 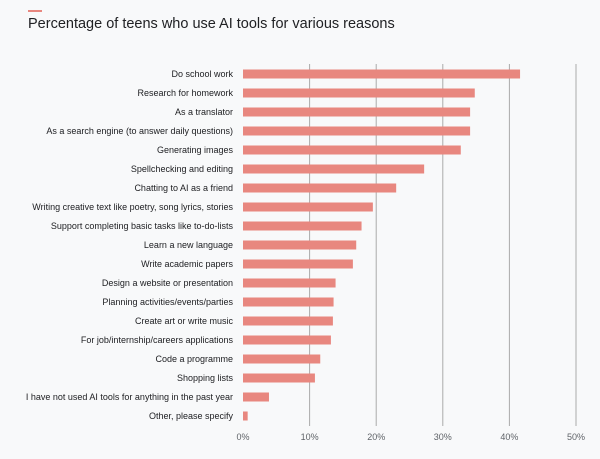 What do you see at coordinates (242, 437) in the screenshot?
I see `x-tick-label: 0%` at bounding box center [242, 437].